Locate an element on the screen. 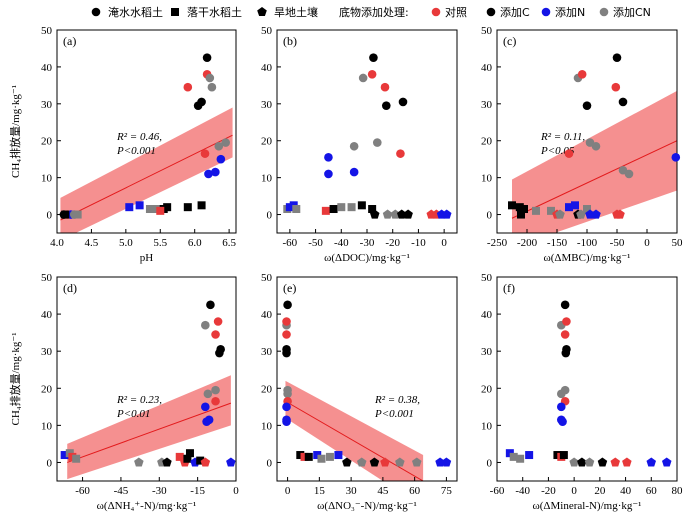 The image size is (700, 524). x-tick-label: 5.0 is located at coordinates (126, 243).